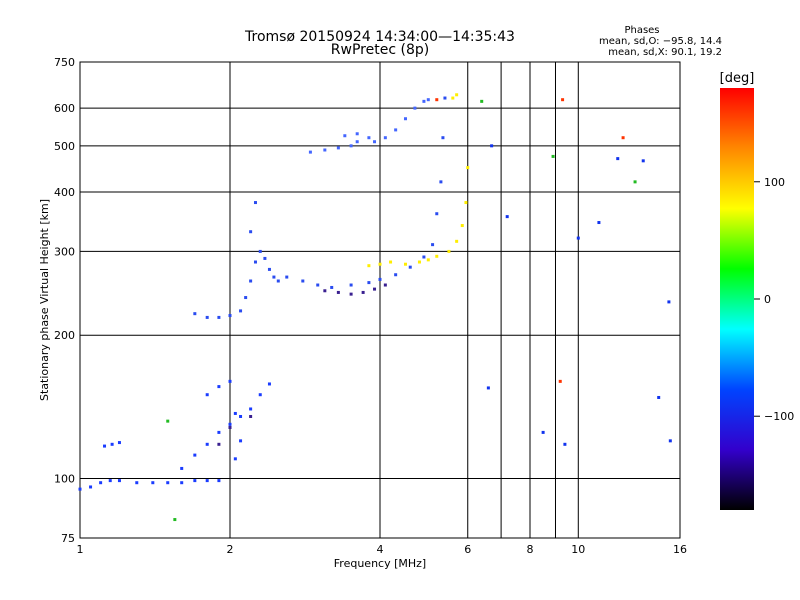  What do you see at coordinates (44, 300) in the screenshot?
I see `y-axis-label: Stationary phase Virtual Height [km]` at bounding box center [44, 300].